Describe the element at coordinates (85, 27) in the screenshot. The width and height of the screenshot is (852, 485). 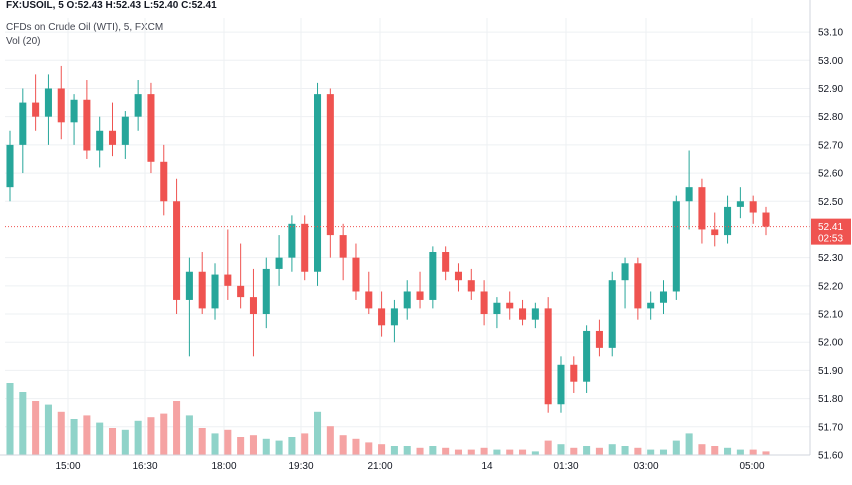
I see `instrument-title: CFDs on Crude Oil (WTI), 5, FXCM` at that location.